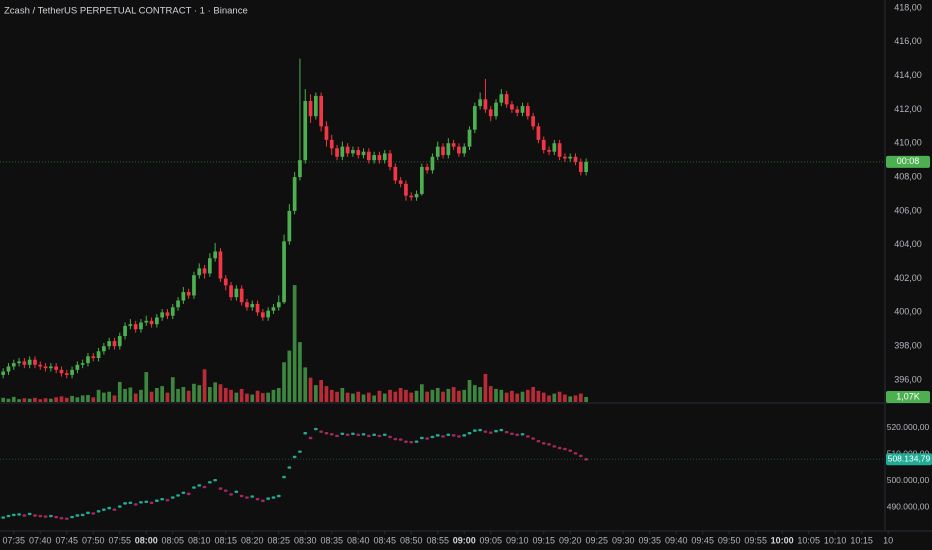 This screenshot has height=550, width=932. What do you see at coordinates (517, 540) in the screenshot?
I see `x-tick-label: 09:10` at bounding box center [517, 540].